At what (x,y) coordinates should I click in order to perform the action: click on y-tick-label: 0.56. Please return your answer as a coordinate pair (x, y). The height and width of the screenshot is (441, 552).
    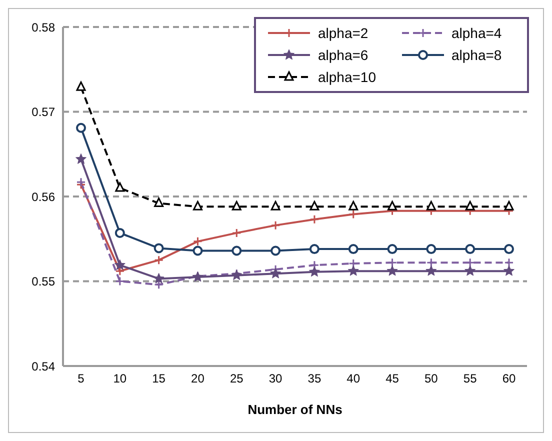
    Looking at the image, I should click on (44, 197).